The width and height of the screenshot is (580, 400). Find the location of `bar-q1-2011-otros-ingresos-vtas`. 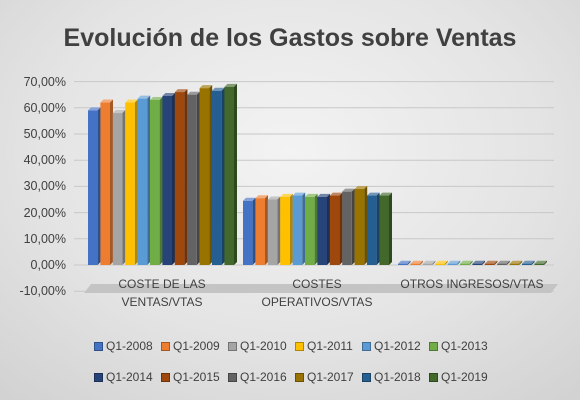

bar-q1-2011-otros-ingresos-vtas is located at coordinates (441, 262).